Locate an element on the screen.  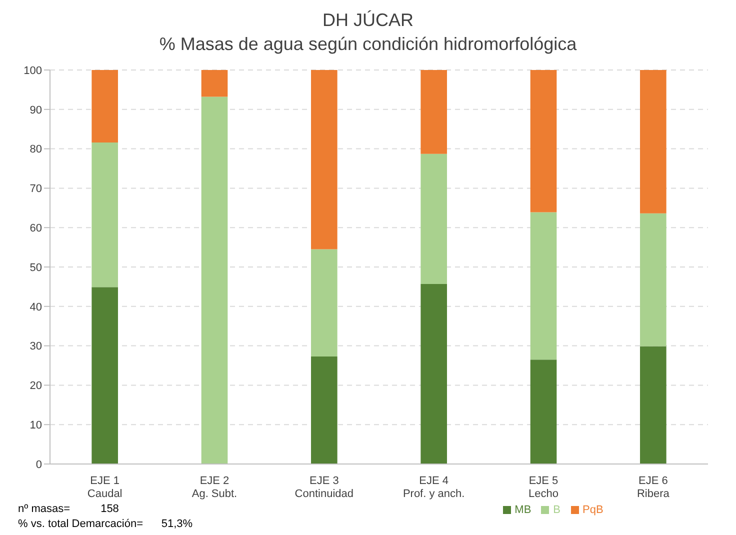
y-tick-label: 70 is located at coordinates (36, 189).